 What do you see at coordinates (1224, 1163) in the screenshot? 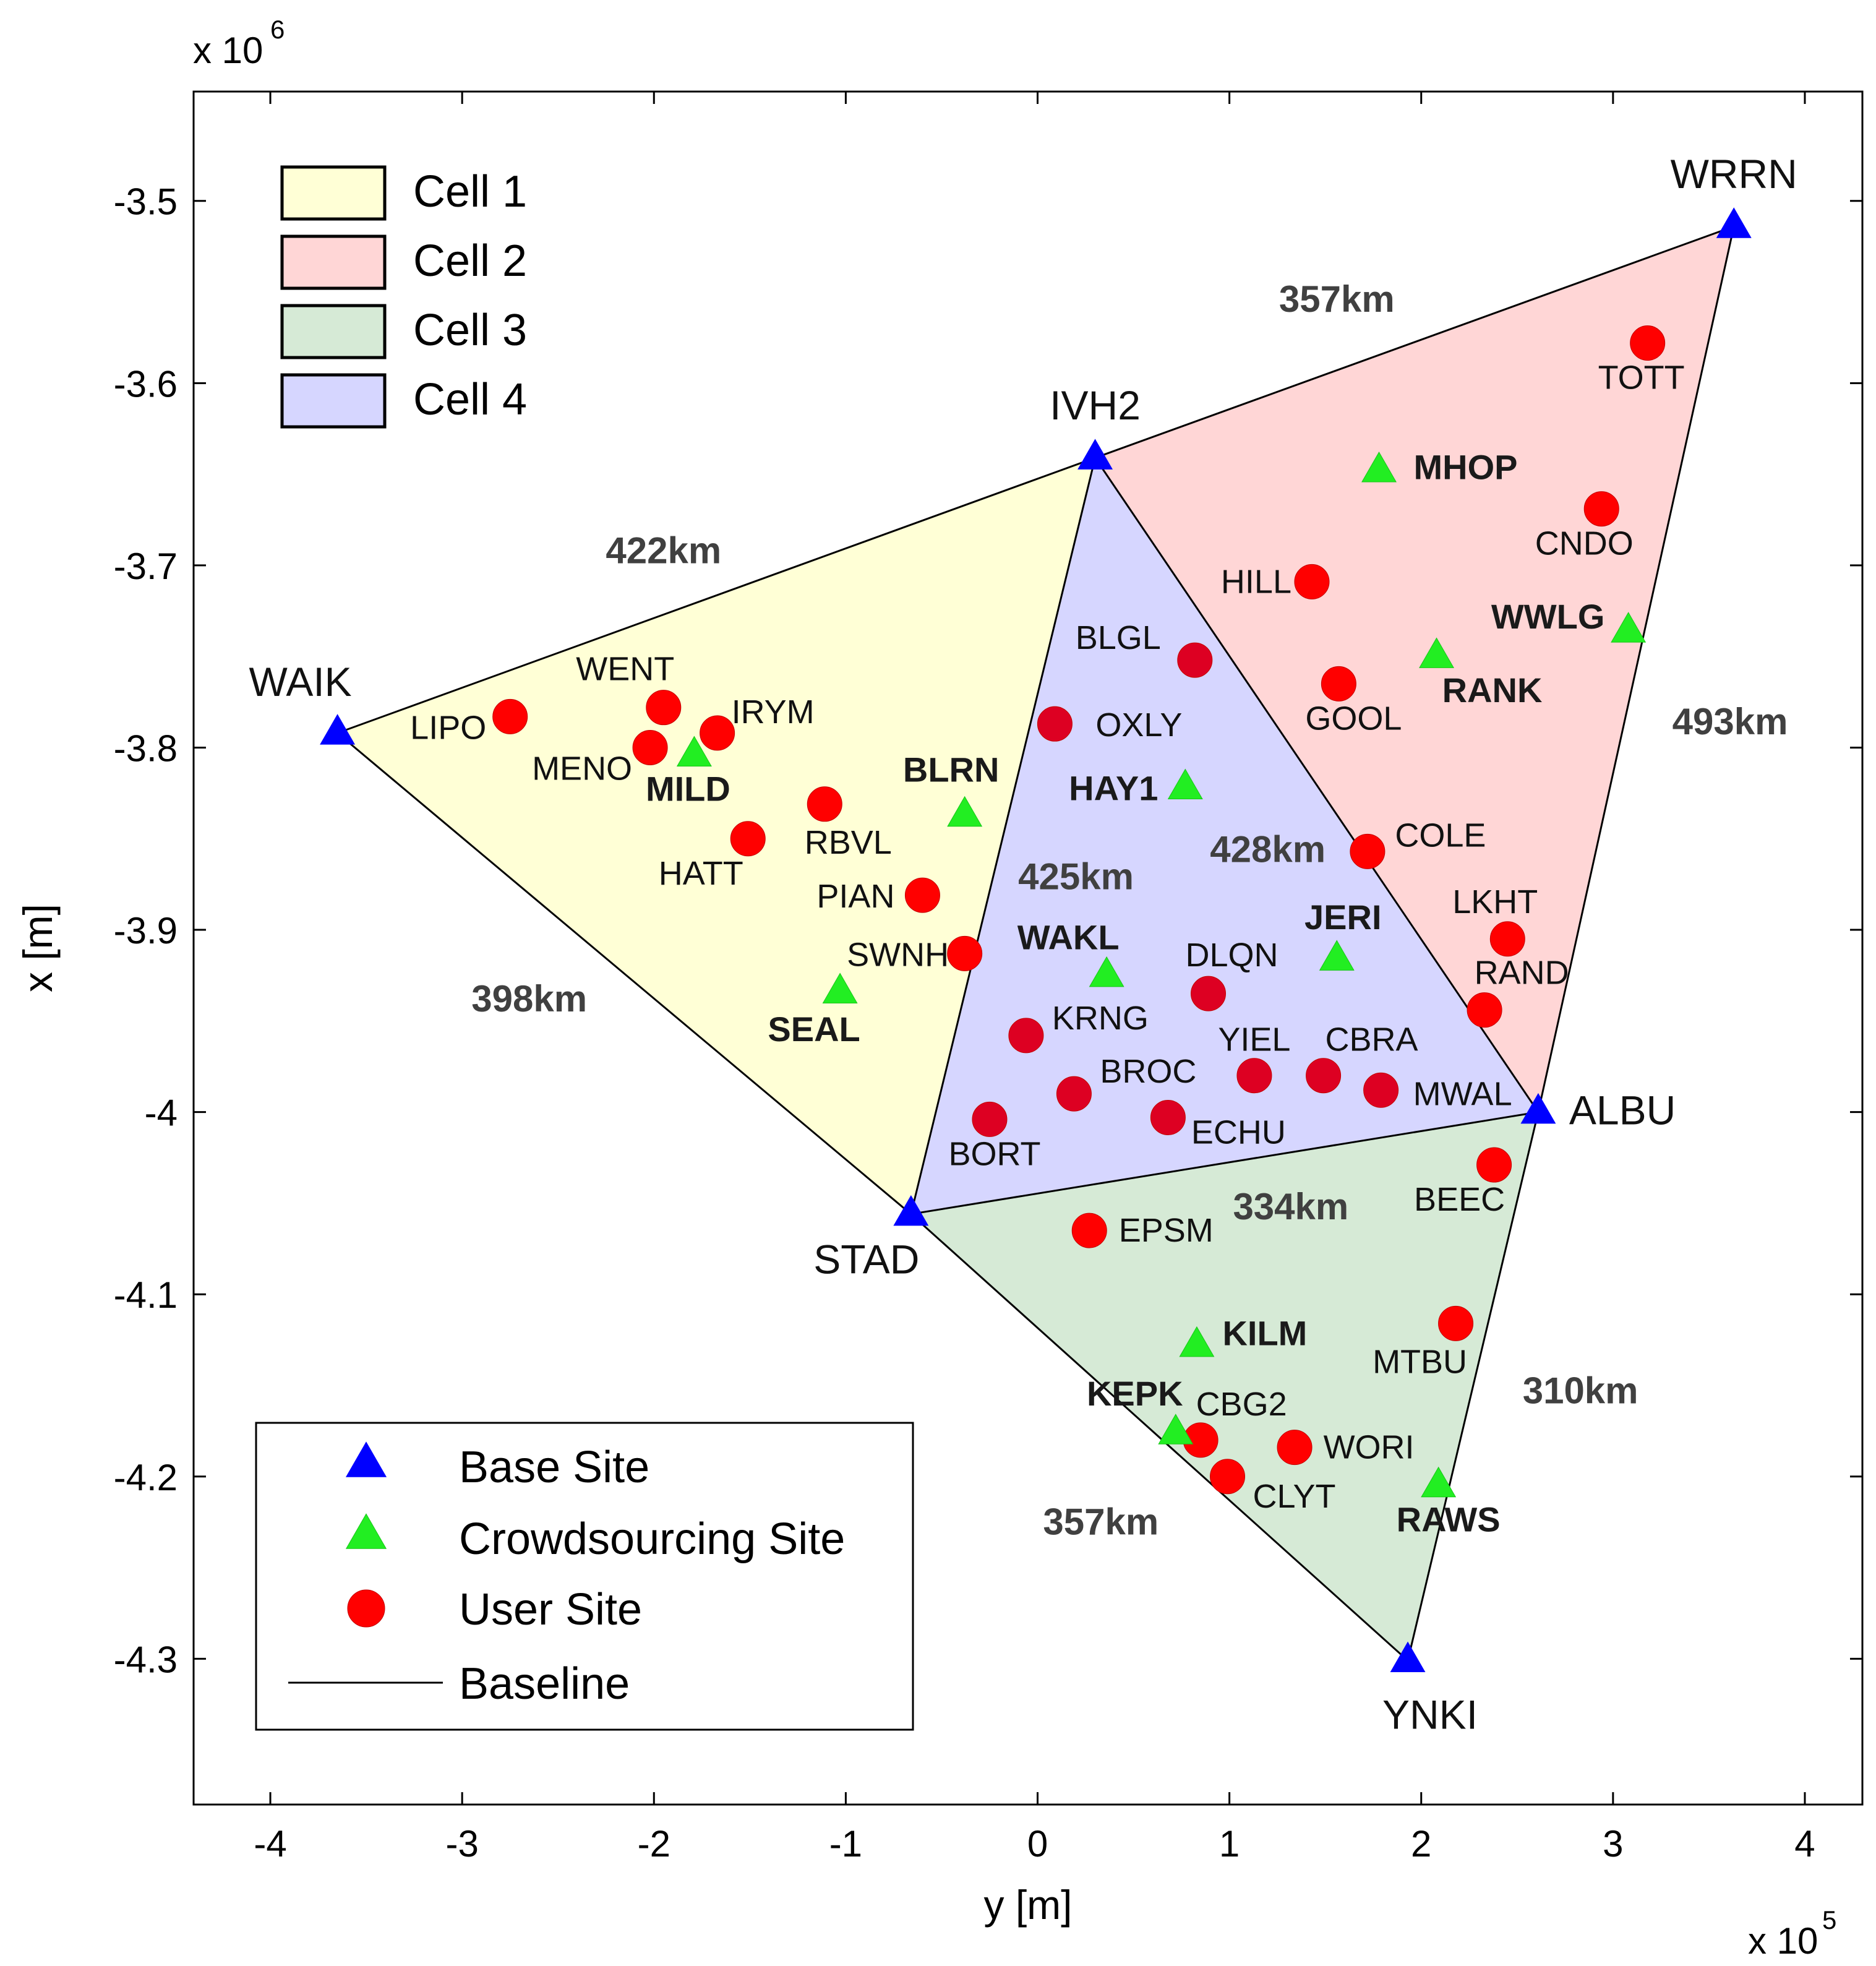
I see `baseline-stad-albu` at bounding box center [1224, 1163].